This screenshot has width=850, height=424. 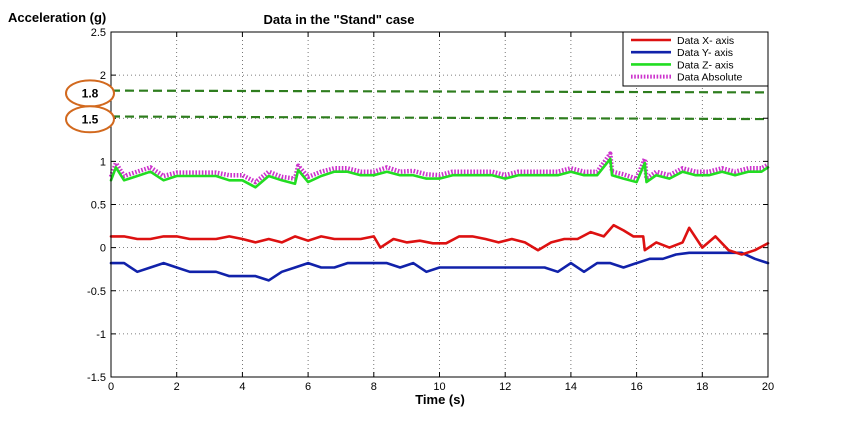 I want to click on series-line-data-y-axis, so click(x=439, y=266).